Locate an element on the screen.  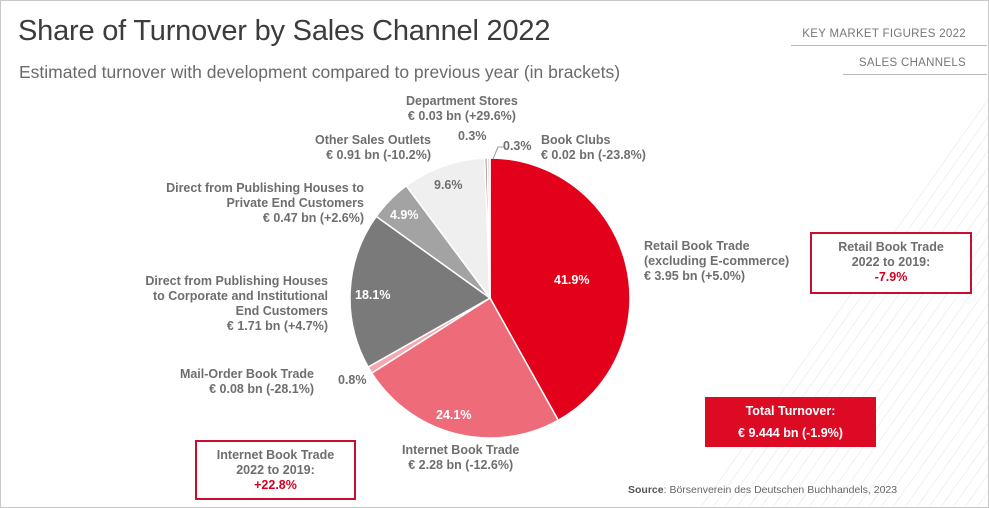
label-name: Book Clubs is located at coordinates (576, 140).